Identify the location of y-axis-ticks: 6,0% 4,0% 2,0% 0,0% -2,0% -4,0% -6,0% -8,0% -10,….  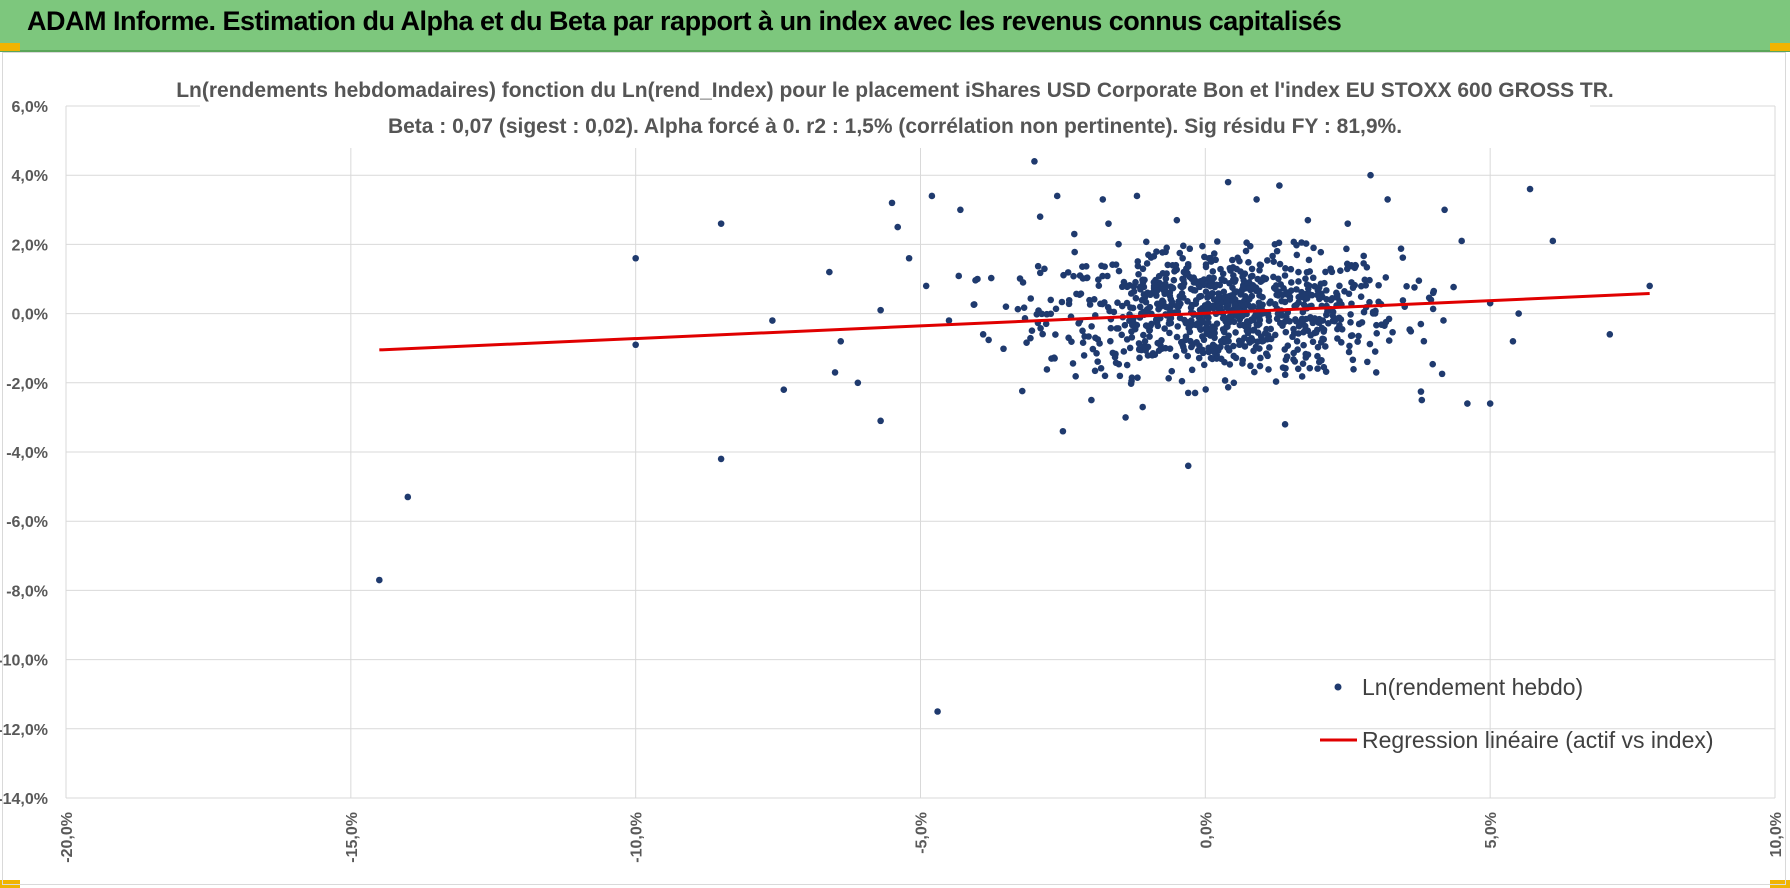
(24, 453).